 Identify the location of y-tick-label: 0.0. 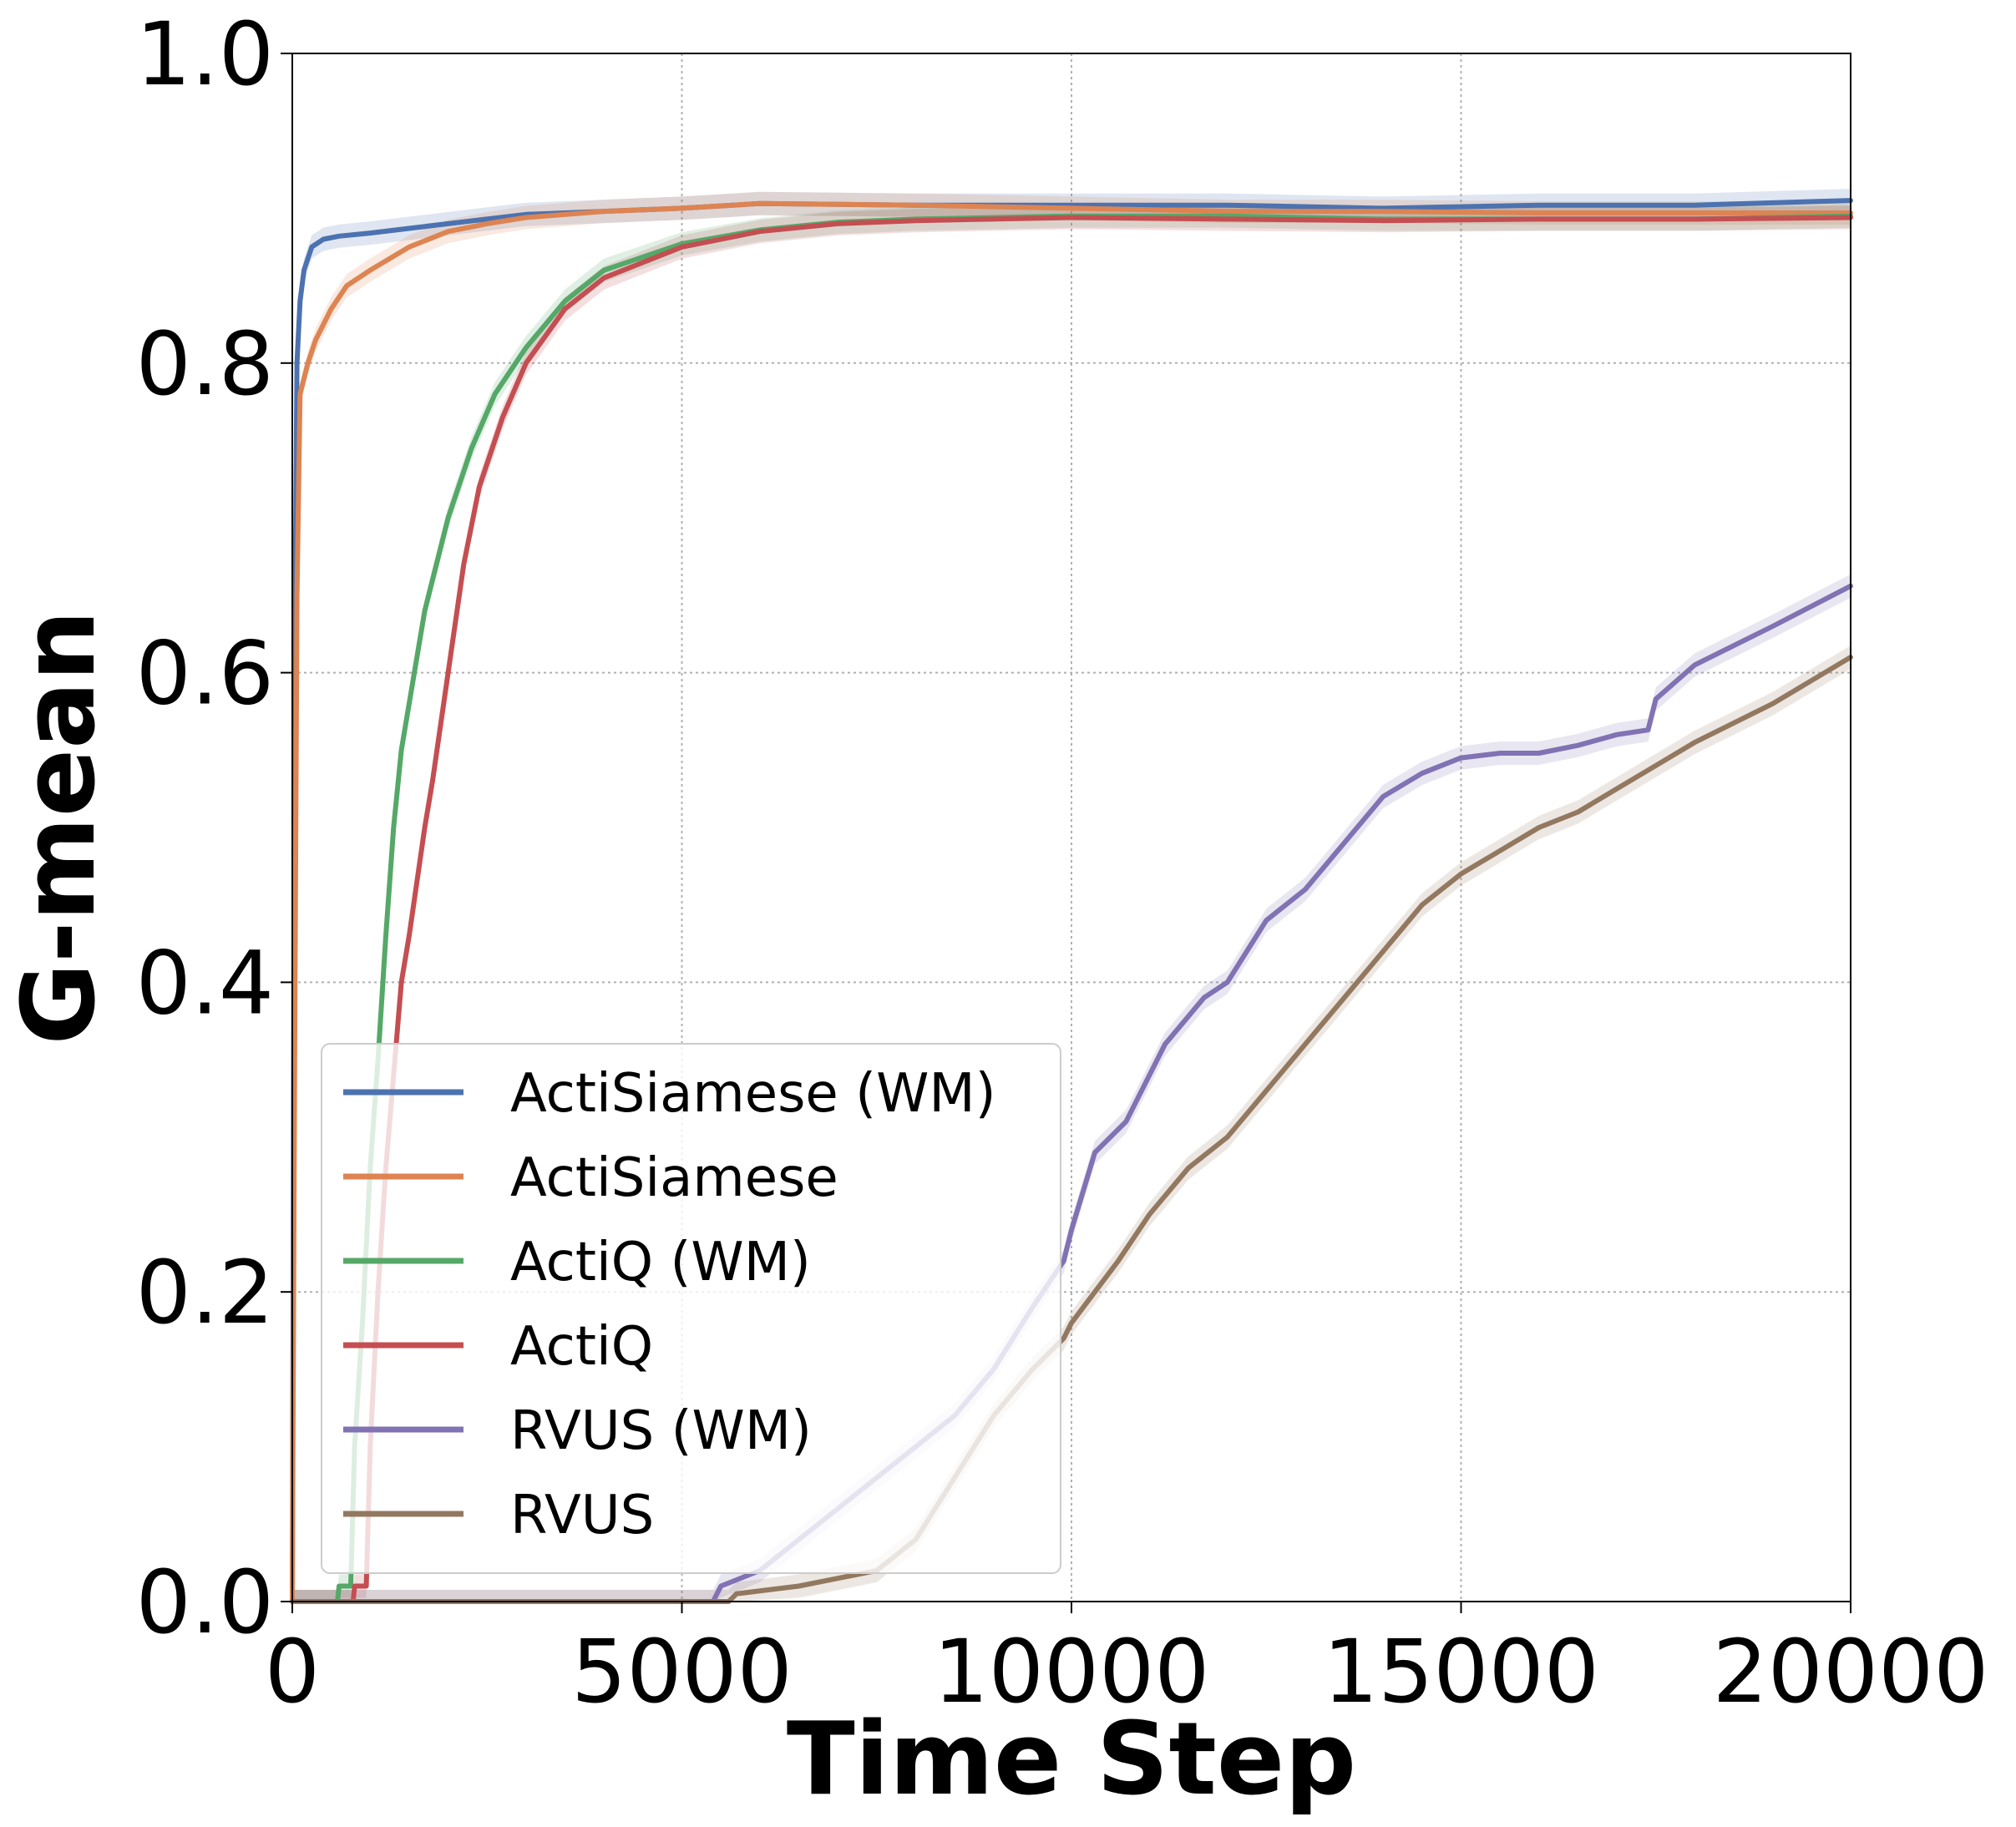
(205, 1602).